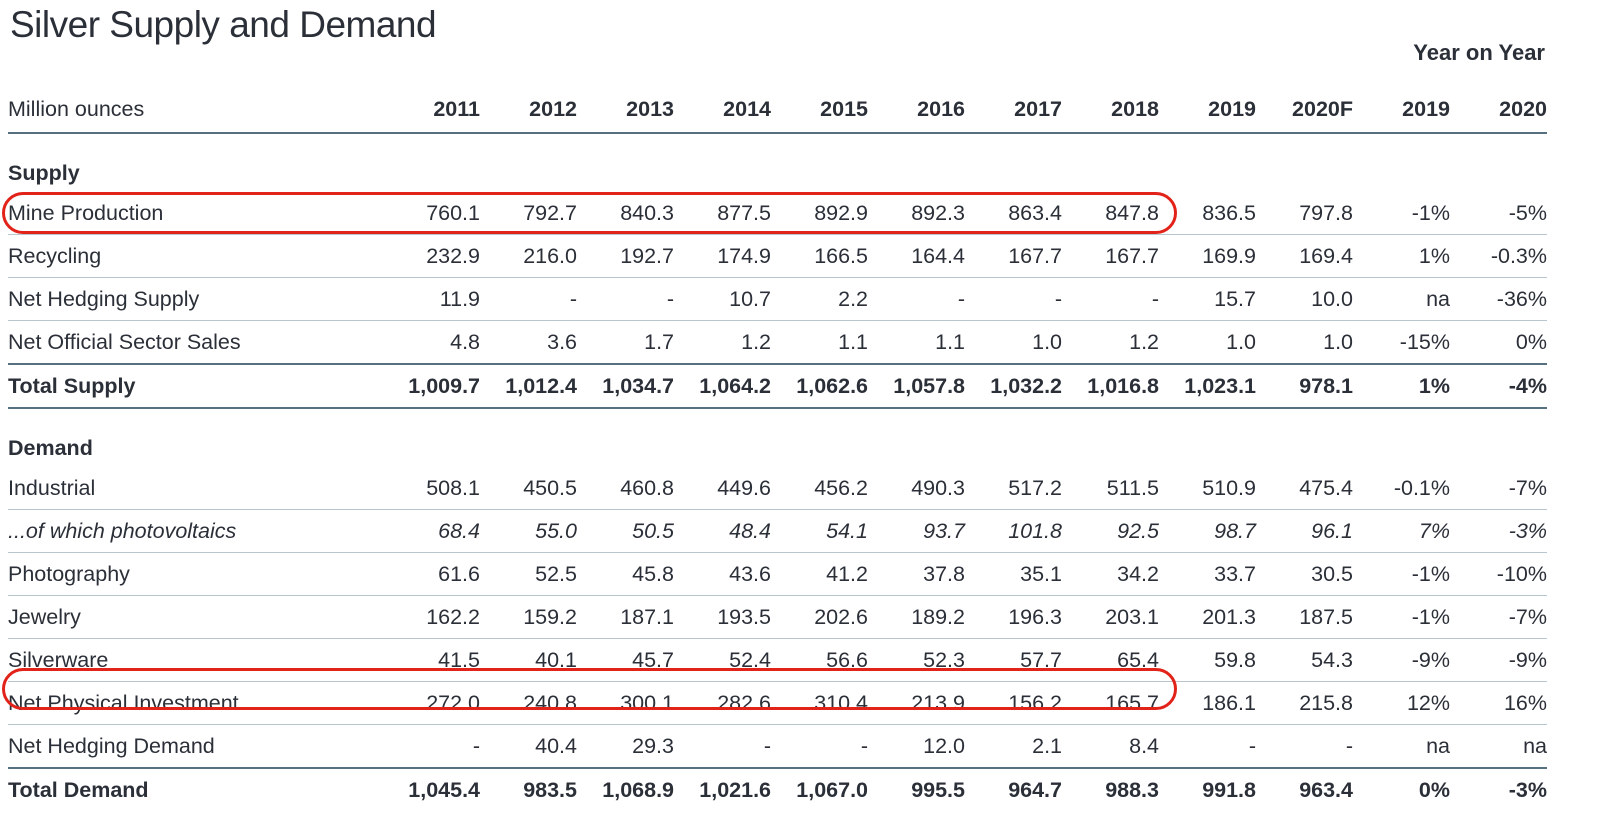  I want to click on column-header: 2013, so click(625, 110).